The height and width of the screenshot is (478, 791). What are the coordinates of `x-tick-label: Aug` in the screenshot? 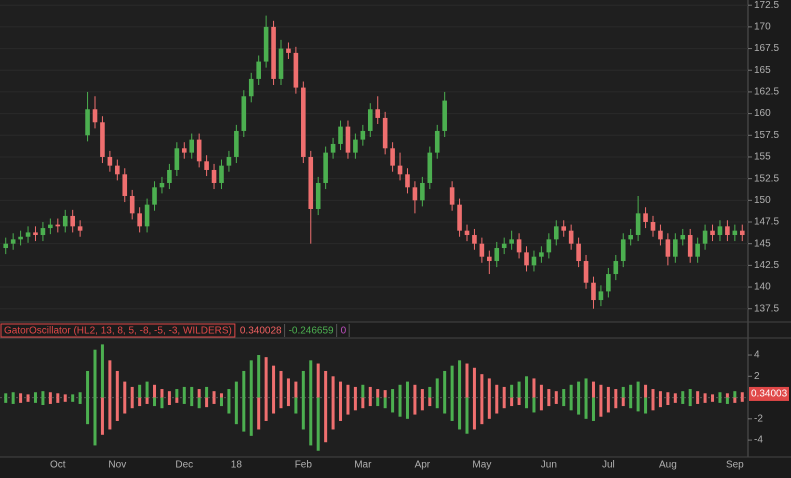 It's located at (668, 465).